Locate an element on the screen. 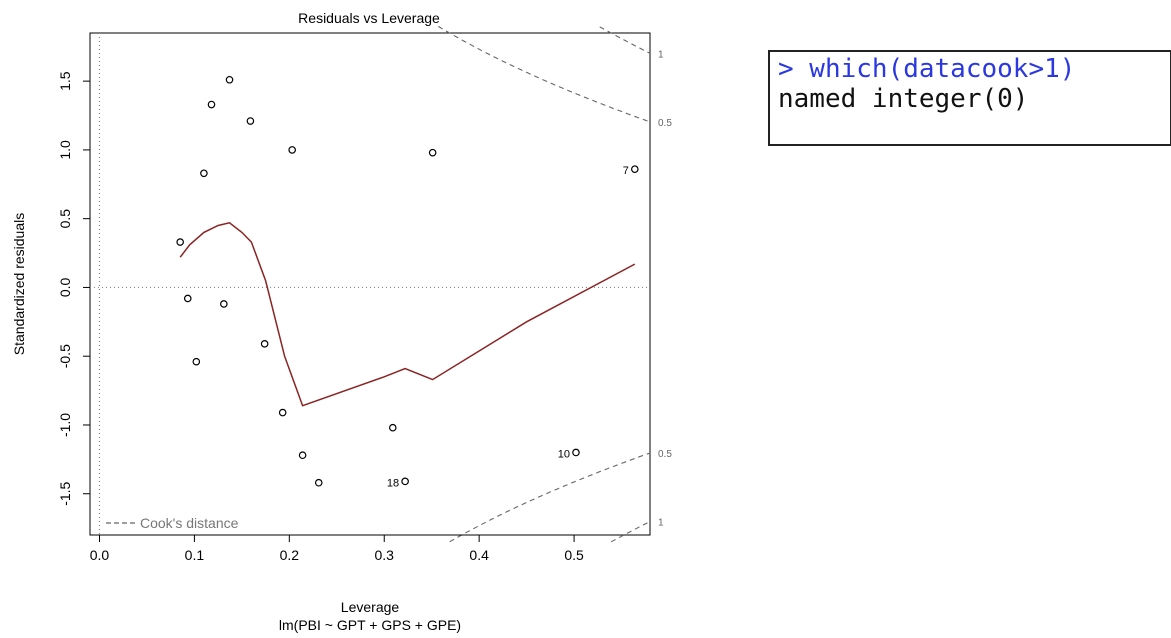 This screenshot has height=638, width=1171. chart-title: Residuals vs Leverage is located at coordinates (369, 18).